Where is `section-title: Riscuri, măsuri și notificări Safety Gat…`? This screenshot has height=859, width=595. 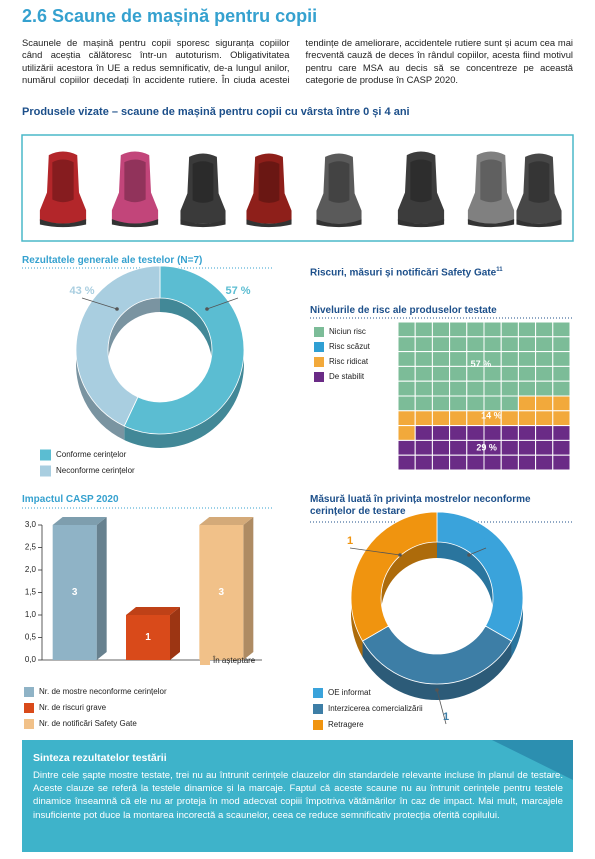
section-title: Riscuri, măsuri și notificări Safety Gat… is located at coordinates (406, 272).